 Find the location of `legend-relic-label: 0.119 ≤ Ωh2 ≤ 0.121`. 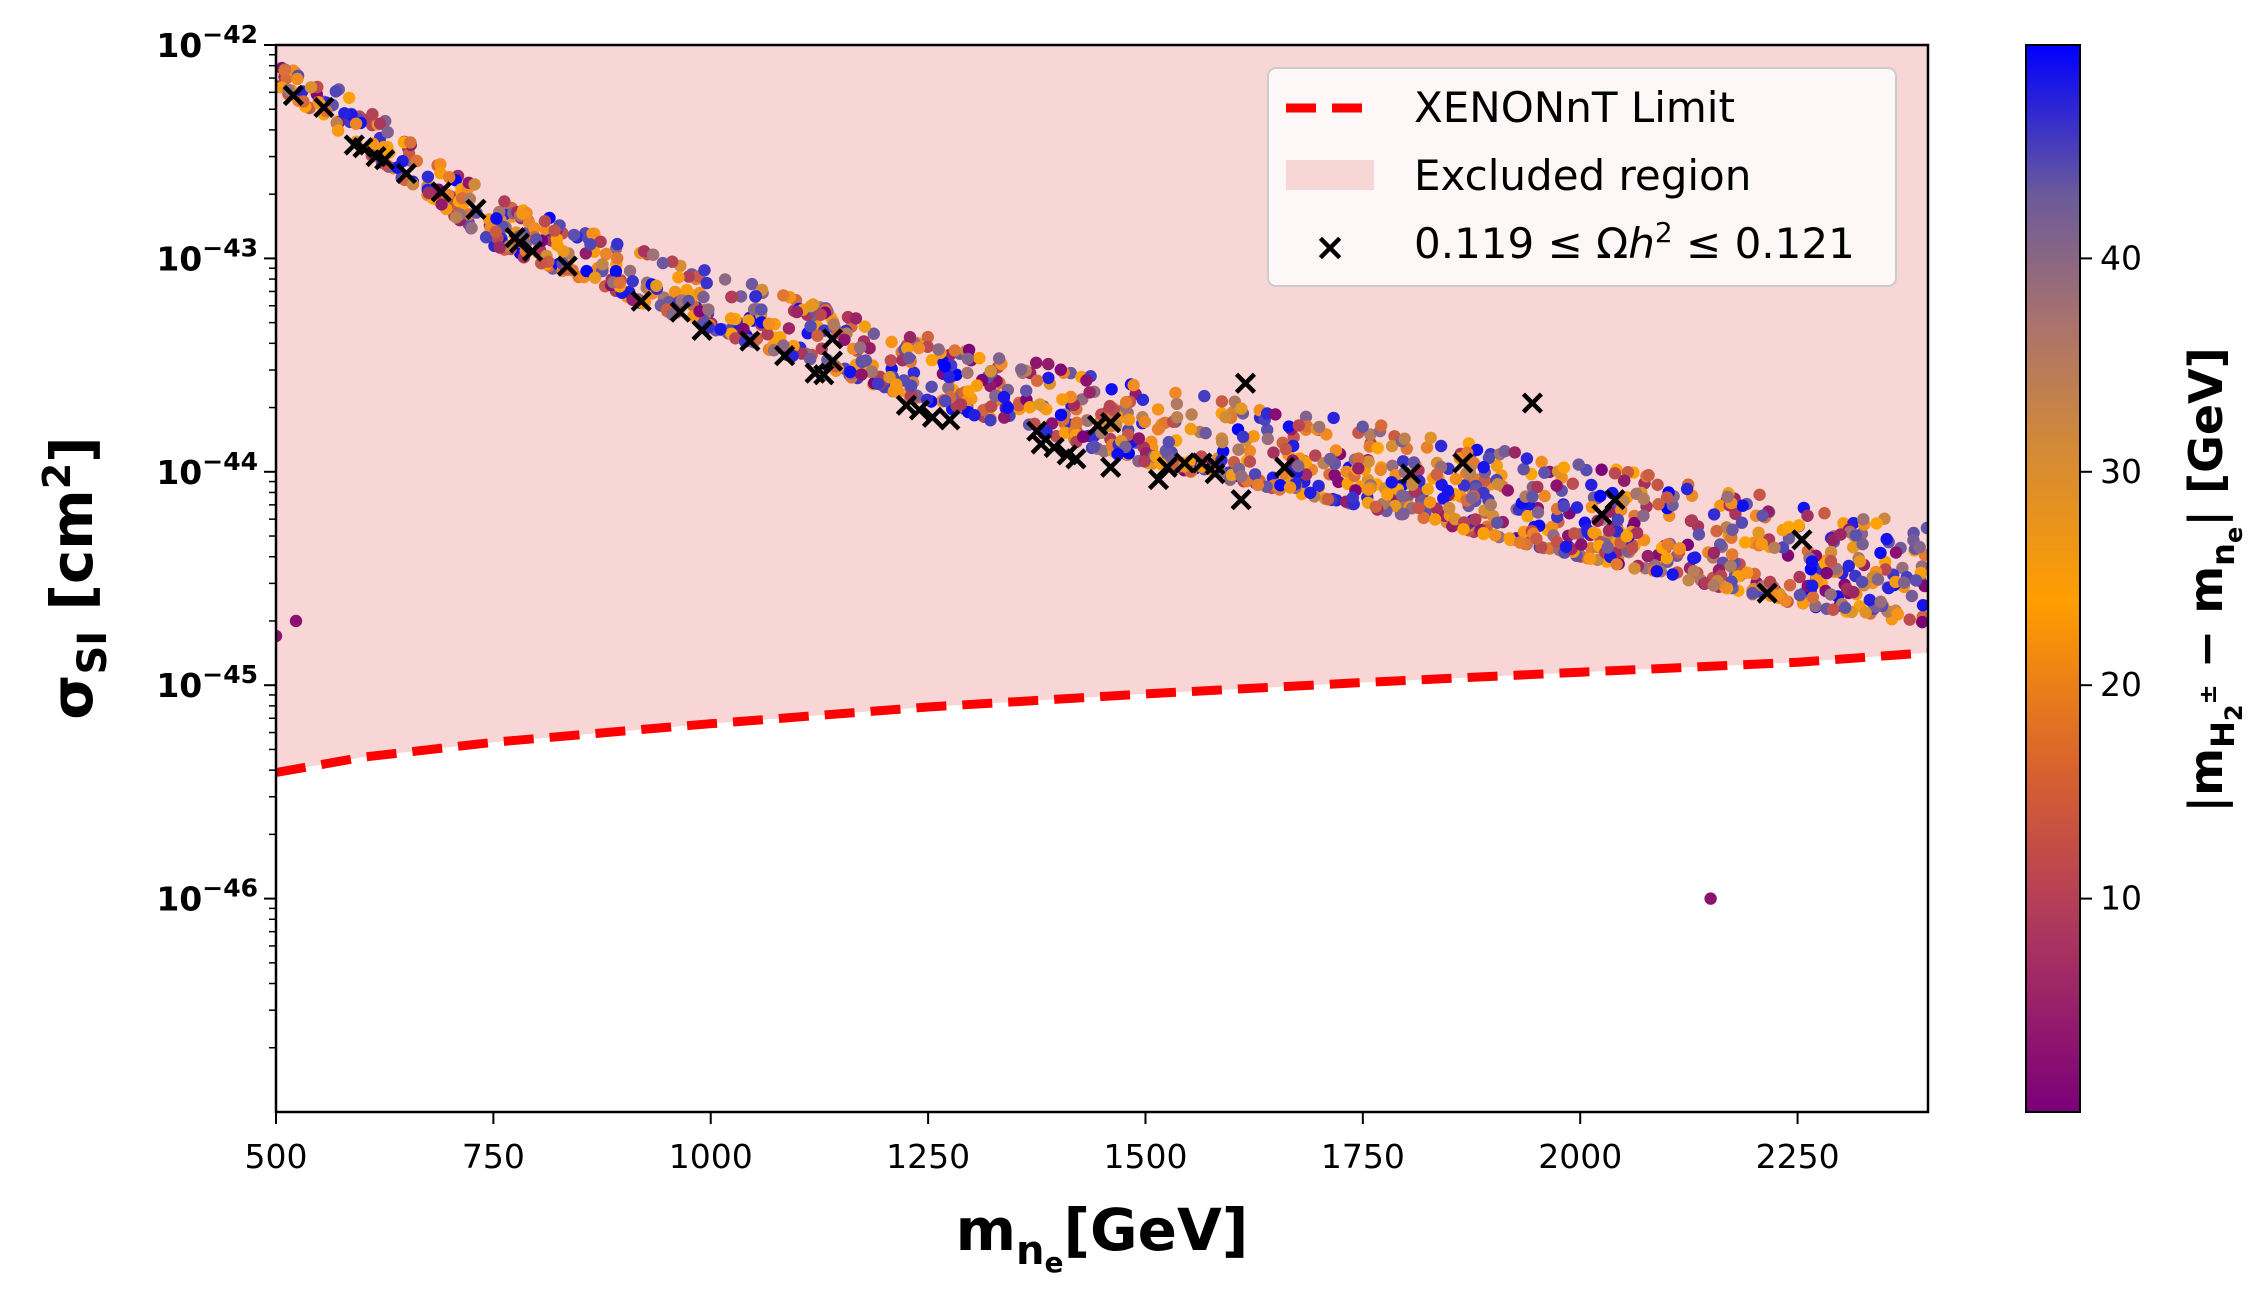

legend-relic-label: 0.119 ≤ Ωh2 ≤ 0.121 is located at coordinates (1634, 242).